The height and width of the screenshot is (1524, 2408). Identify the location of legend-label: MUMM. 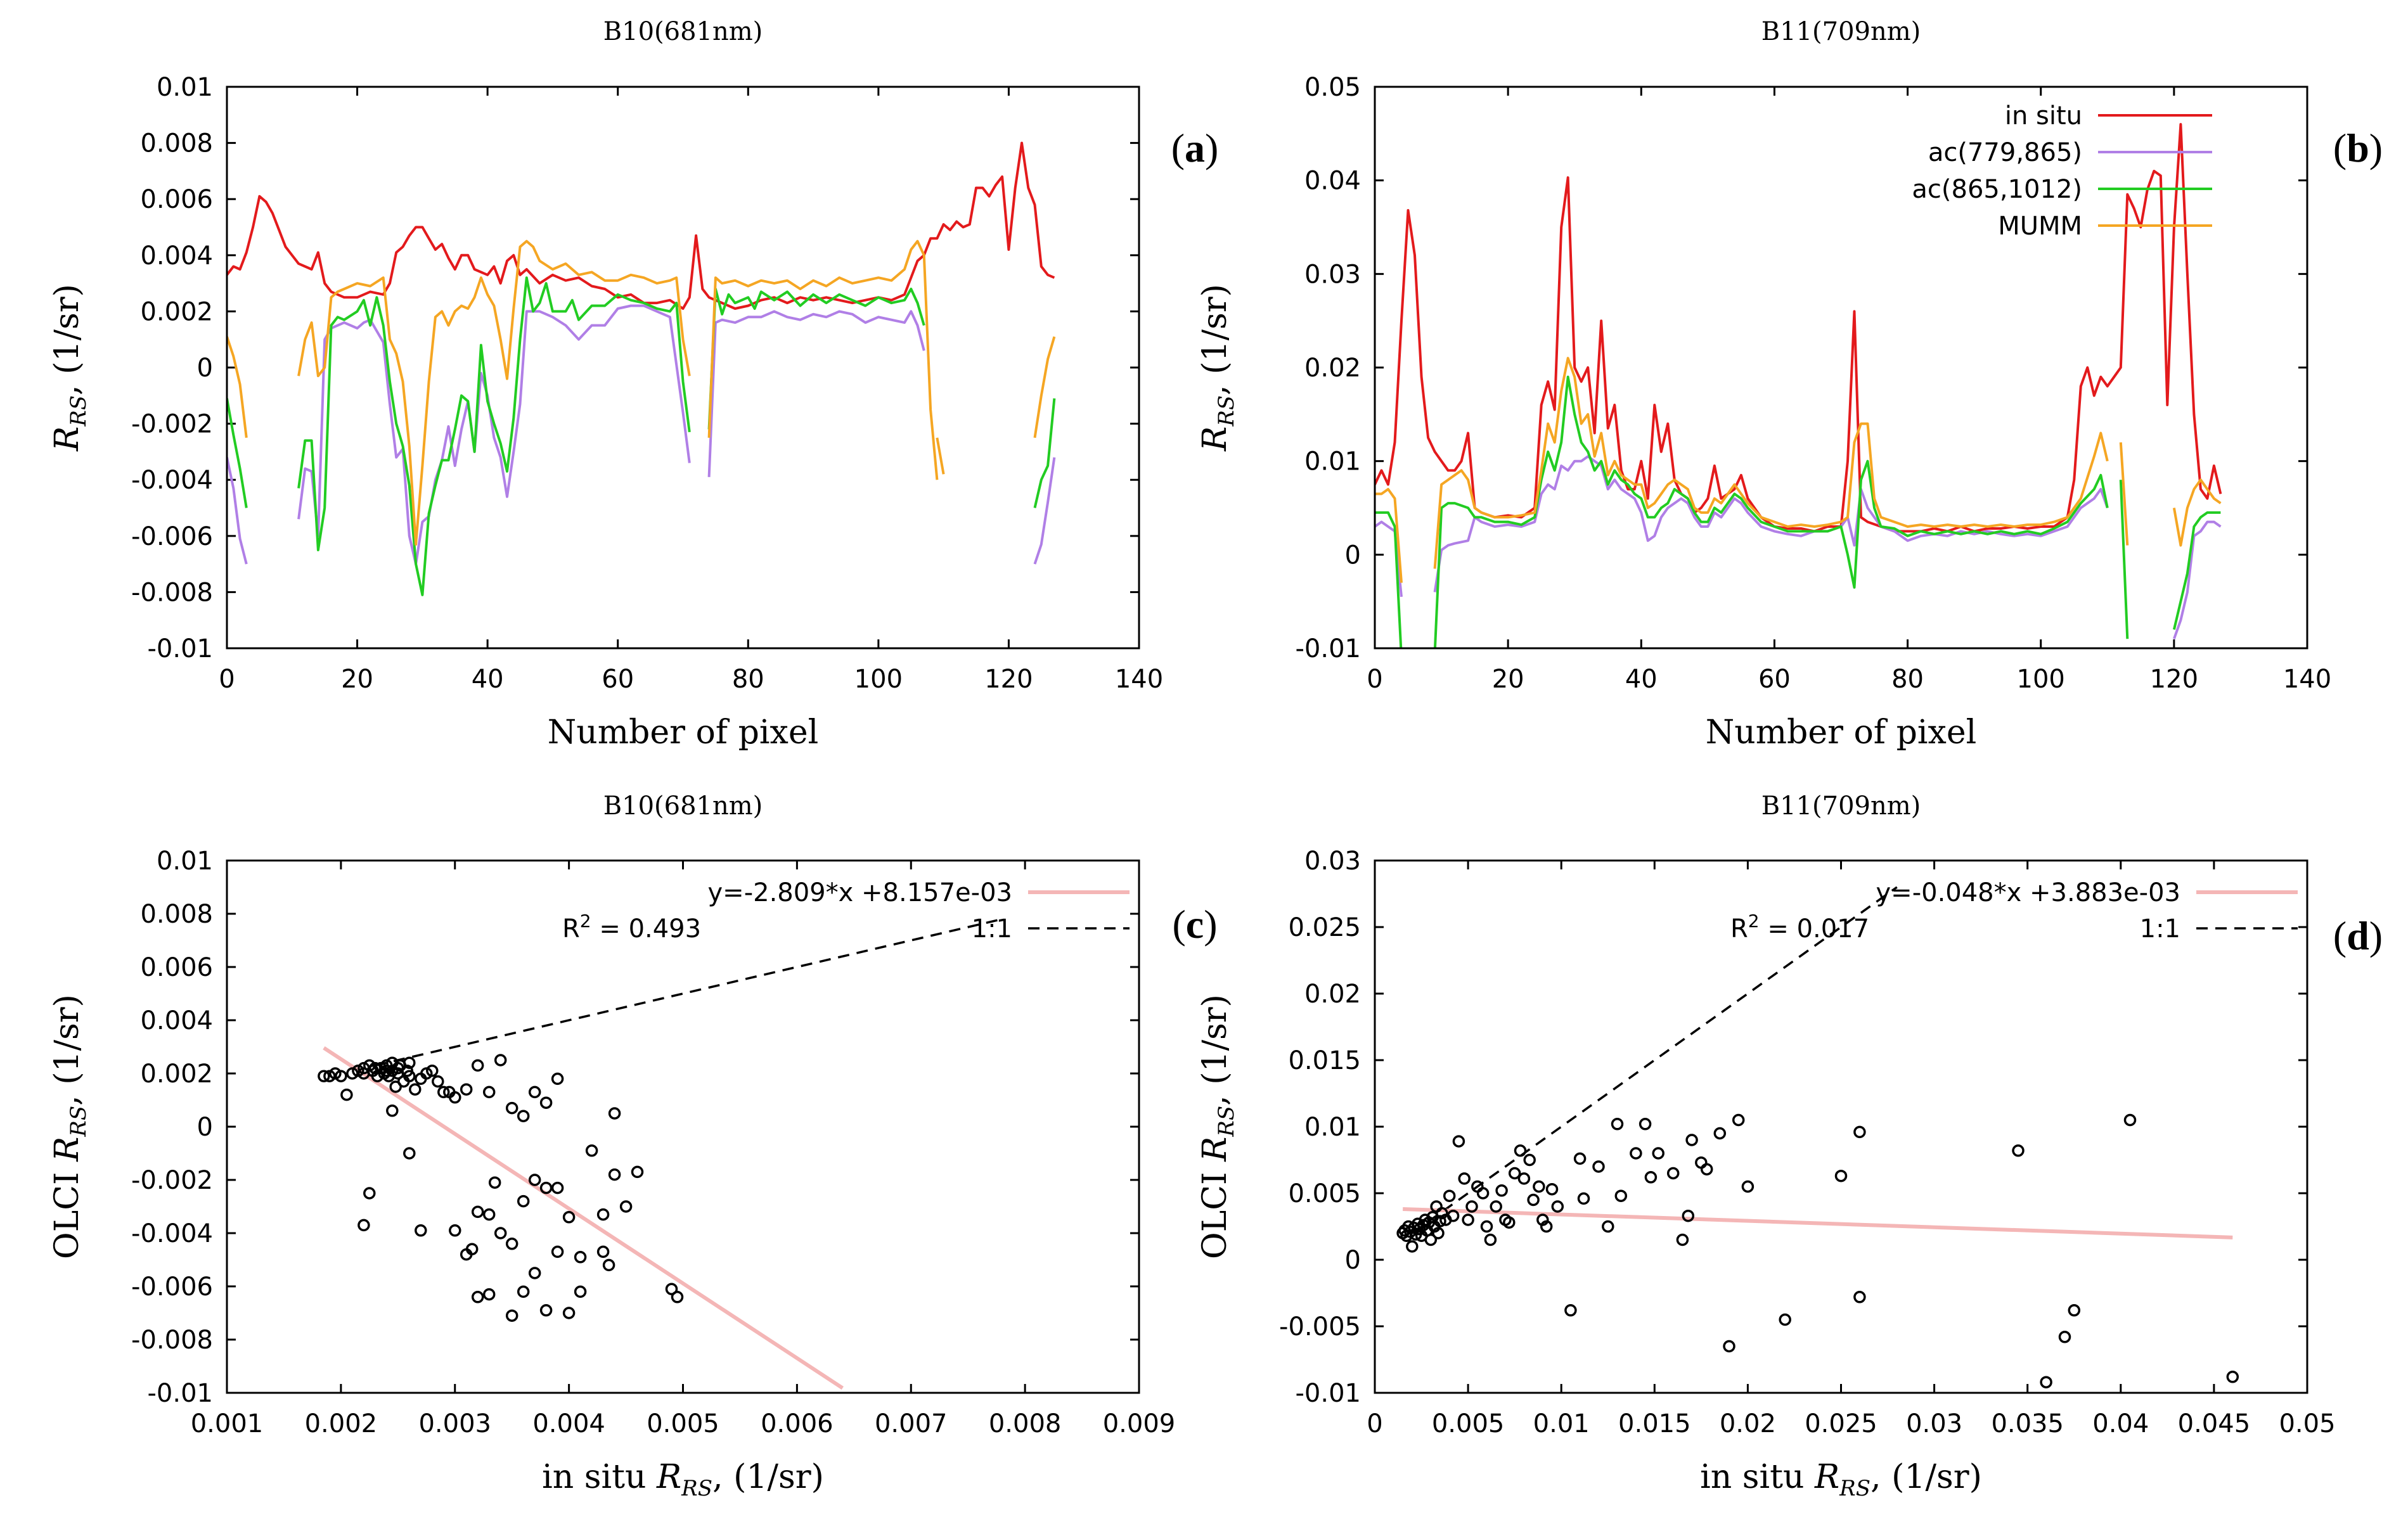
(2040, 226).